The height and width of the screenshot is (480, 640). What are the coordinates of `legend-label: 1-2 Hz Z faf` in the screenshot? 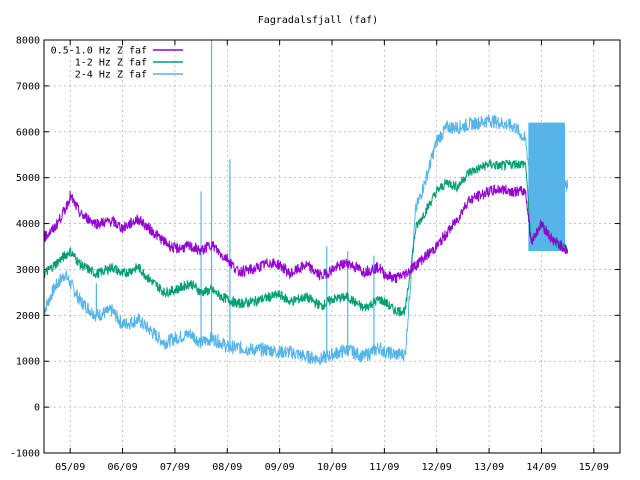 It's located at (111, 63).